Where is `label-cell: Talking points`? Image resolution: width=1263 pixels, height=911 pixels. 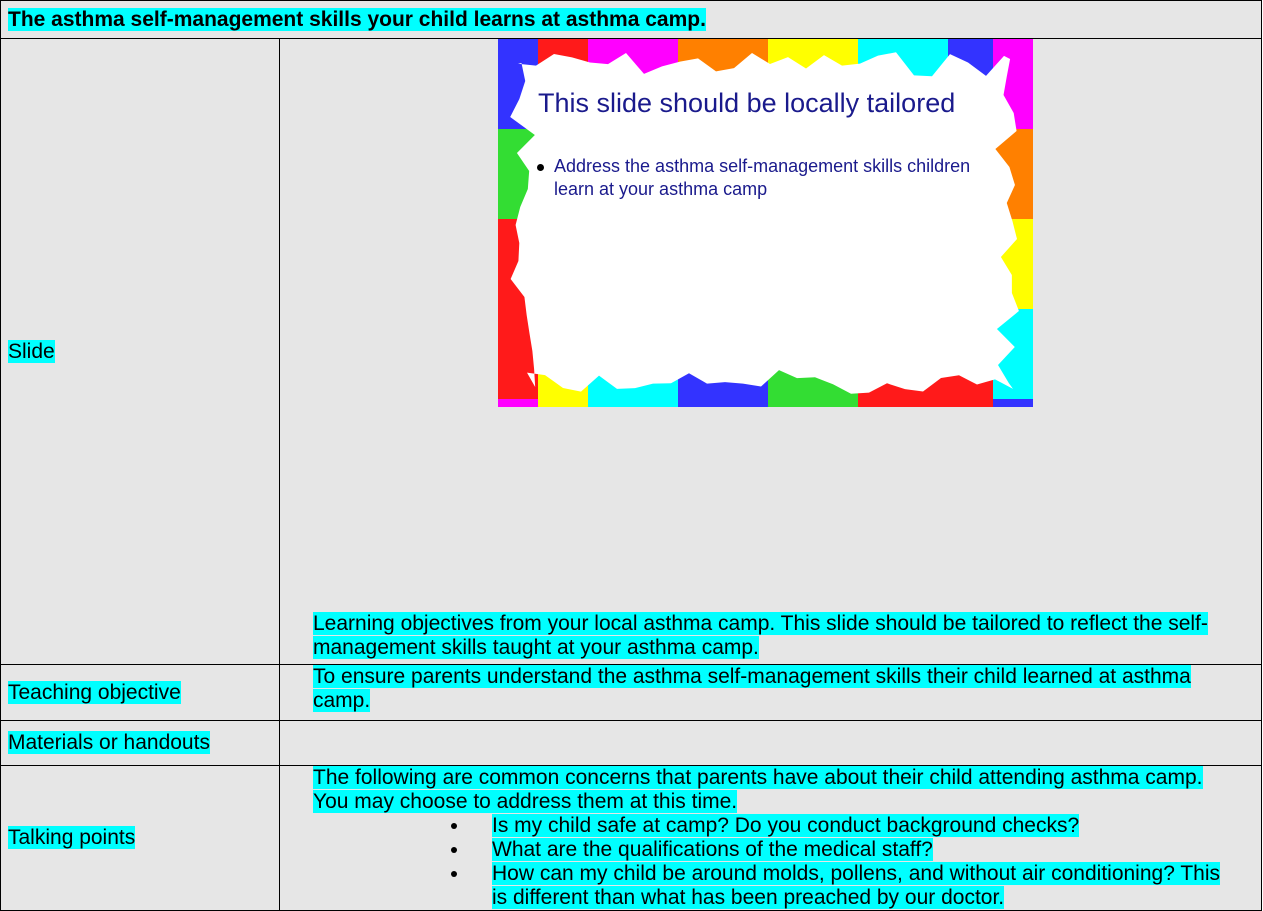
label-cell: Talking points is located at coordinates (140, 838).